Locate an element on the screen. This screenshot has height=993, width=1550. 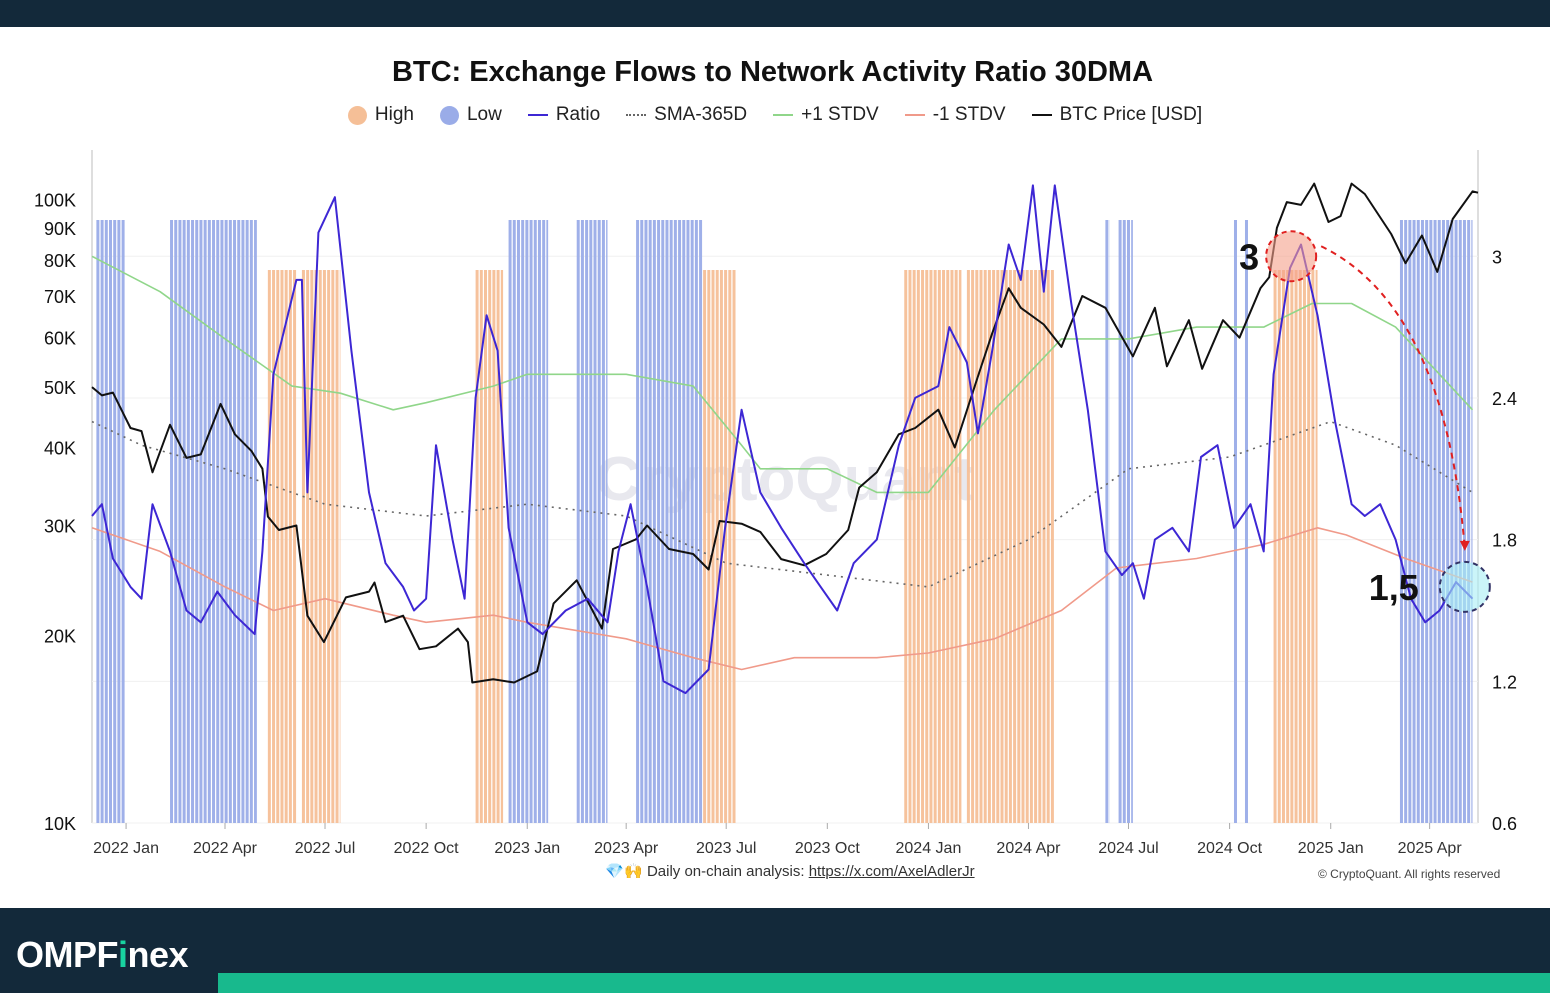
legend-item-low: Low is located at coordinates (470, 115).